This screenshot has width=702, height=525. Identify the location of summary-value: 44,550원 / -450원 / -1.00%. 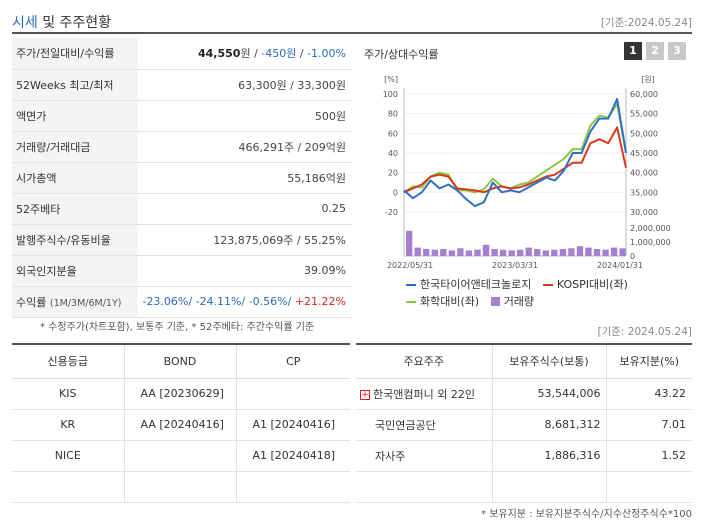
(245, 54).